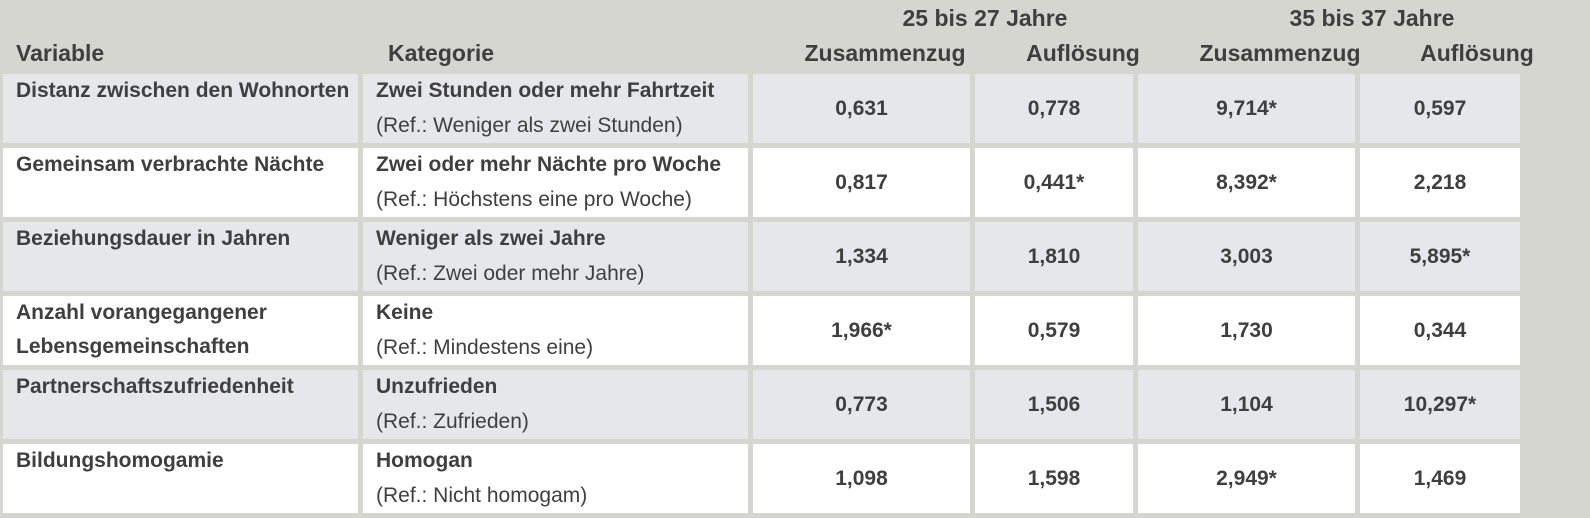  Describe the element at coordinates (452, 421) in the screenshot. I see `reference-label: (Ref.: Zufrieden)` at that location.